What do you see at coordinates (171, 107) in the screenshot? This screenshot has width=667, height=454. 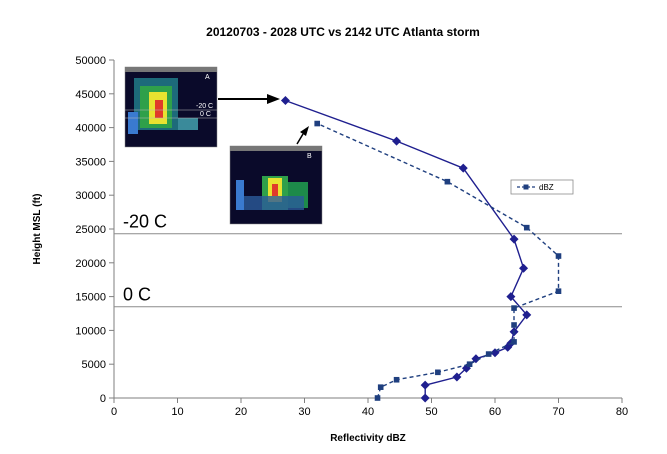 I see `radar-inset-a: A -20 C 0 C` at bounding box center [171, 107].